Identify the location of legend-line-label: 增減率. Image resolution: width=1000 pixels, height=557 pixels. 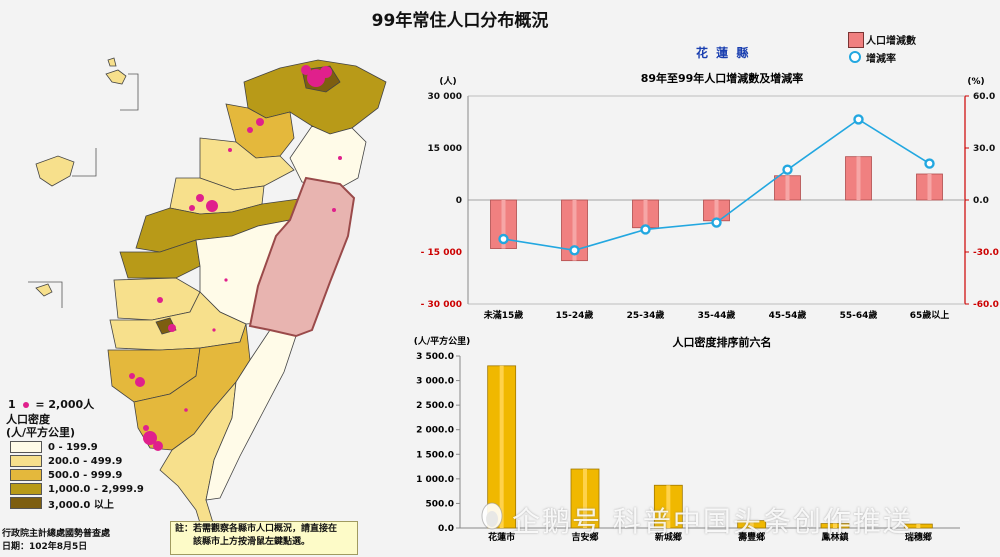
(881, 59).